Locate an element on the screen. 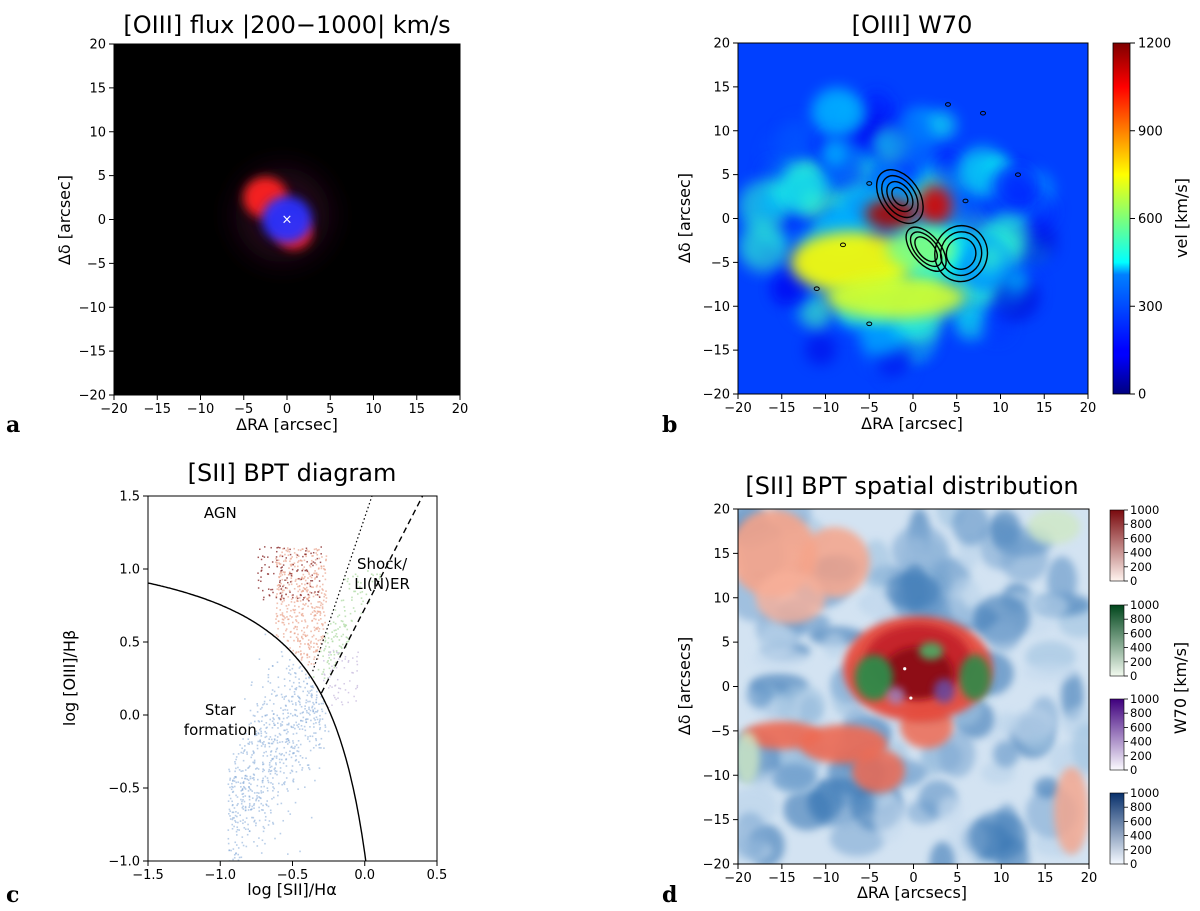  panel-b-colorbar-label: vel [km/s] is located at coordinates (1181, 218).